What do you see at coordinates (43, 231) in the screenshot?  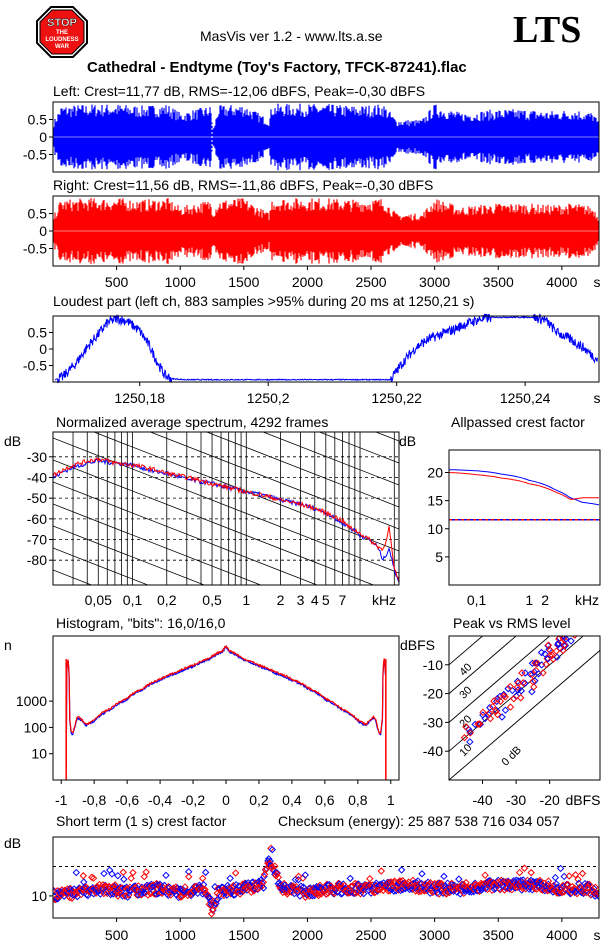 I see `right-waveform-ytick-label-1: 0` at bounding box center [43, 231].